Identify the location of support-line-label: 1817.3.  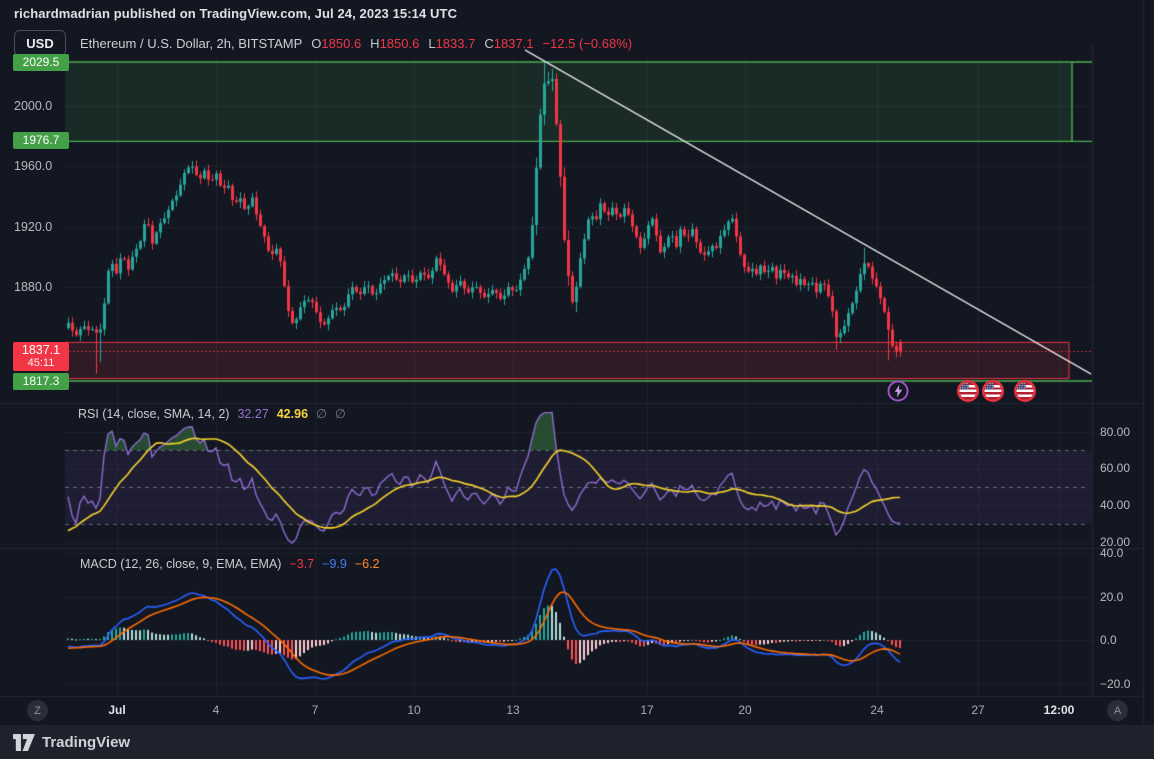
(41, 381).